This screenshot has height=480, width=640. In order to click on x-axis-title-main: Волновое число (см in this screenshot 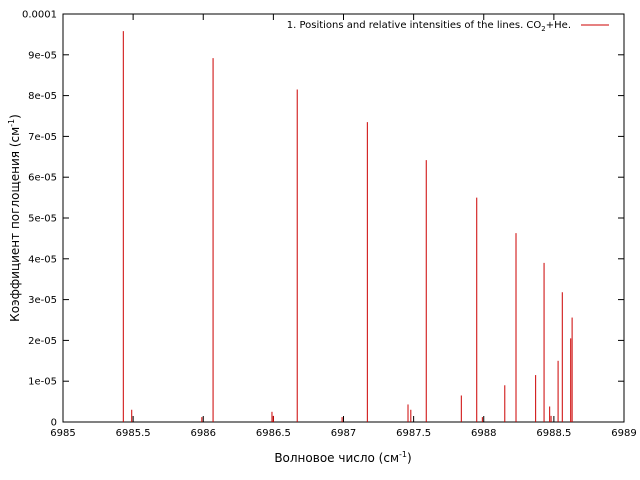, I will do `click(336, 458)`.